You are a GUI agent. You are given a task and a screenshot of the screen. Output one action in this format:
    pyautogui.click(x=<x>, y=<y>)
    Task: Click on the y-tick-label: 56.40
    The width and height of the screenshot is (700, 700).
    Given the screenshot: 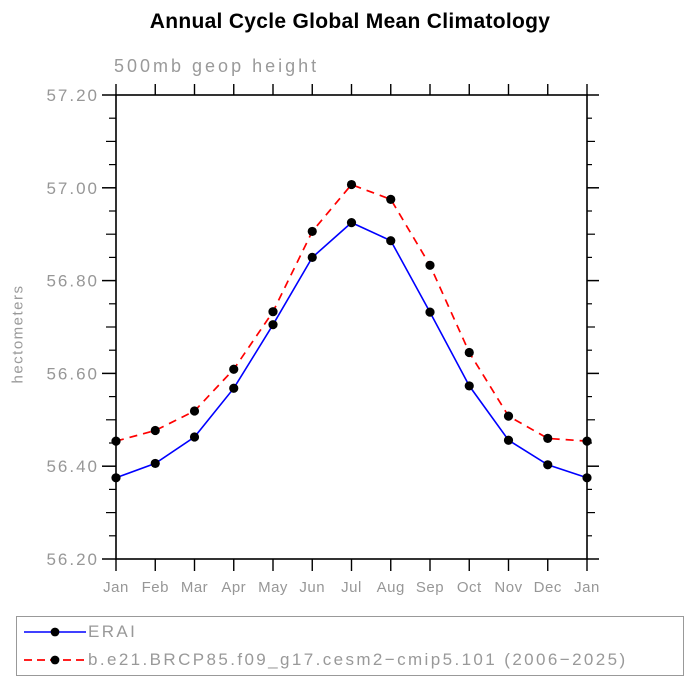 What is the action you would take?
    pyautogui.click(x=72, y=466)
    